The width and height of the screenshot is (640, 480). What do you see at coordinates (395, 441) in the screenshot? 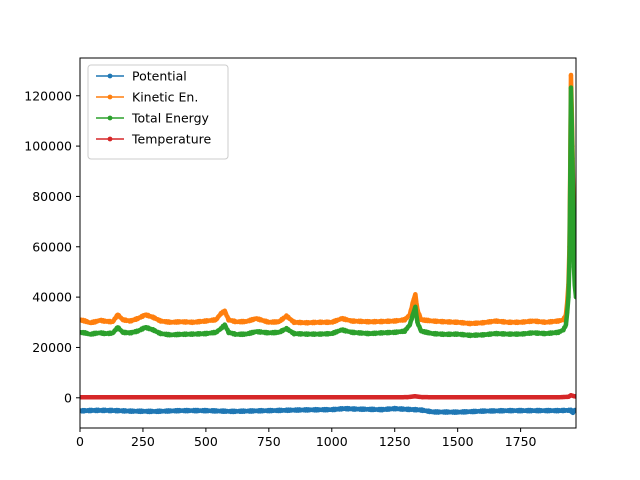
I see `x-tick-label-5: 1250` at bounding box center [395, 441].